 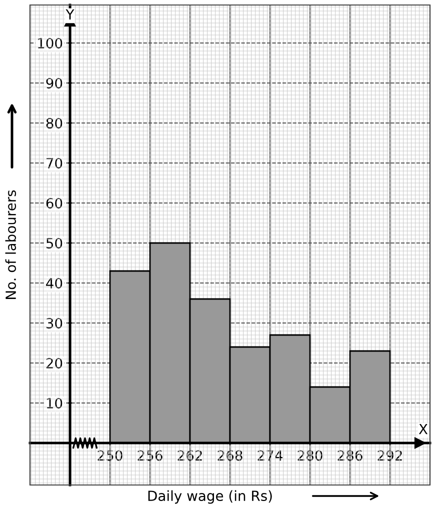 I want to click on y-tick-label: 70, so click(x=54, y=163).